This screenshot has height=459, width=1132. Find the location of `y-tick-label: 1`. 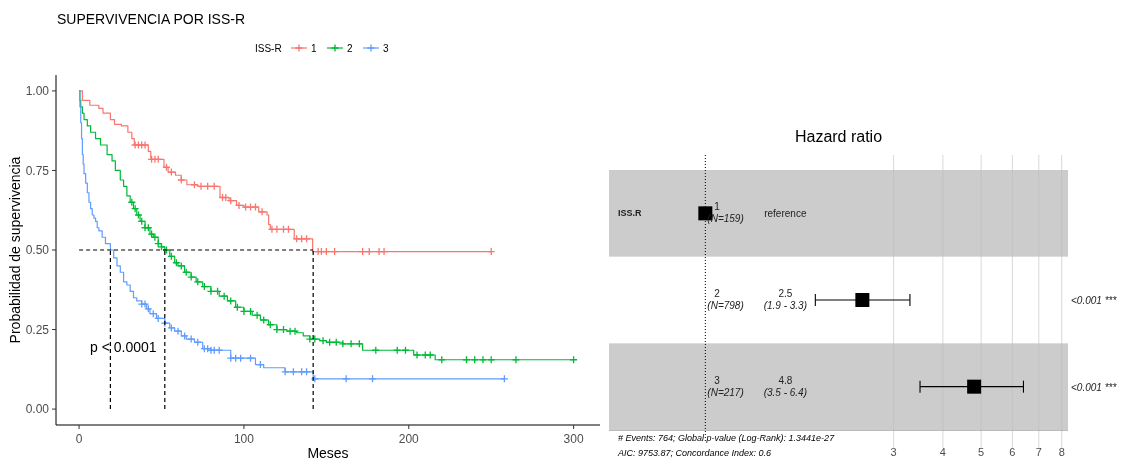

y-tick-label: 1 is located at coordinates (717, 207).